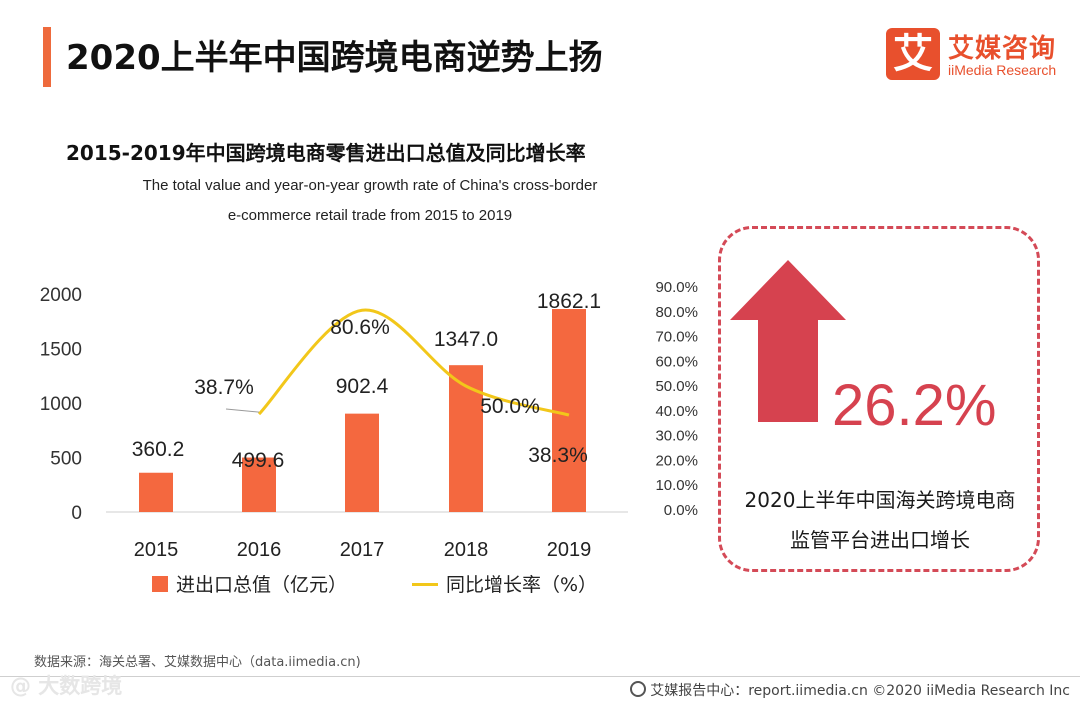 This screenshot has height=702, width=1080. I want to click on y-right-tick-label: 0.0%, so click(681, 510).